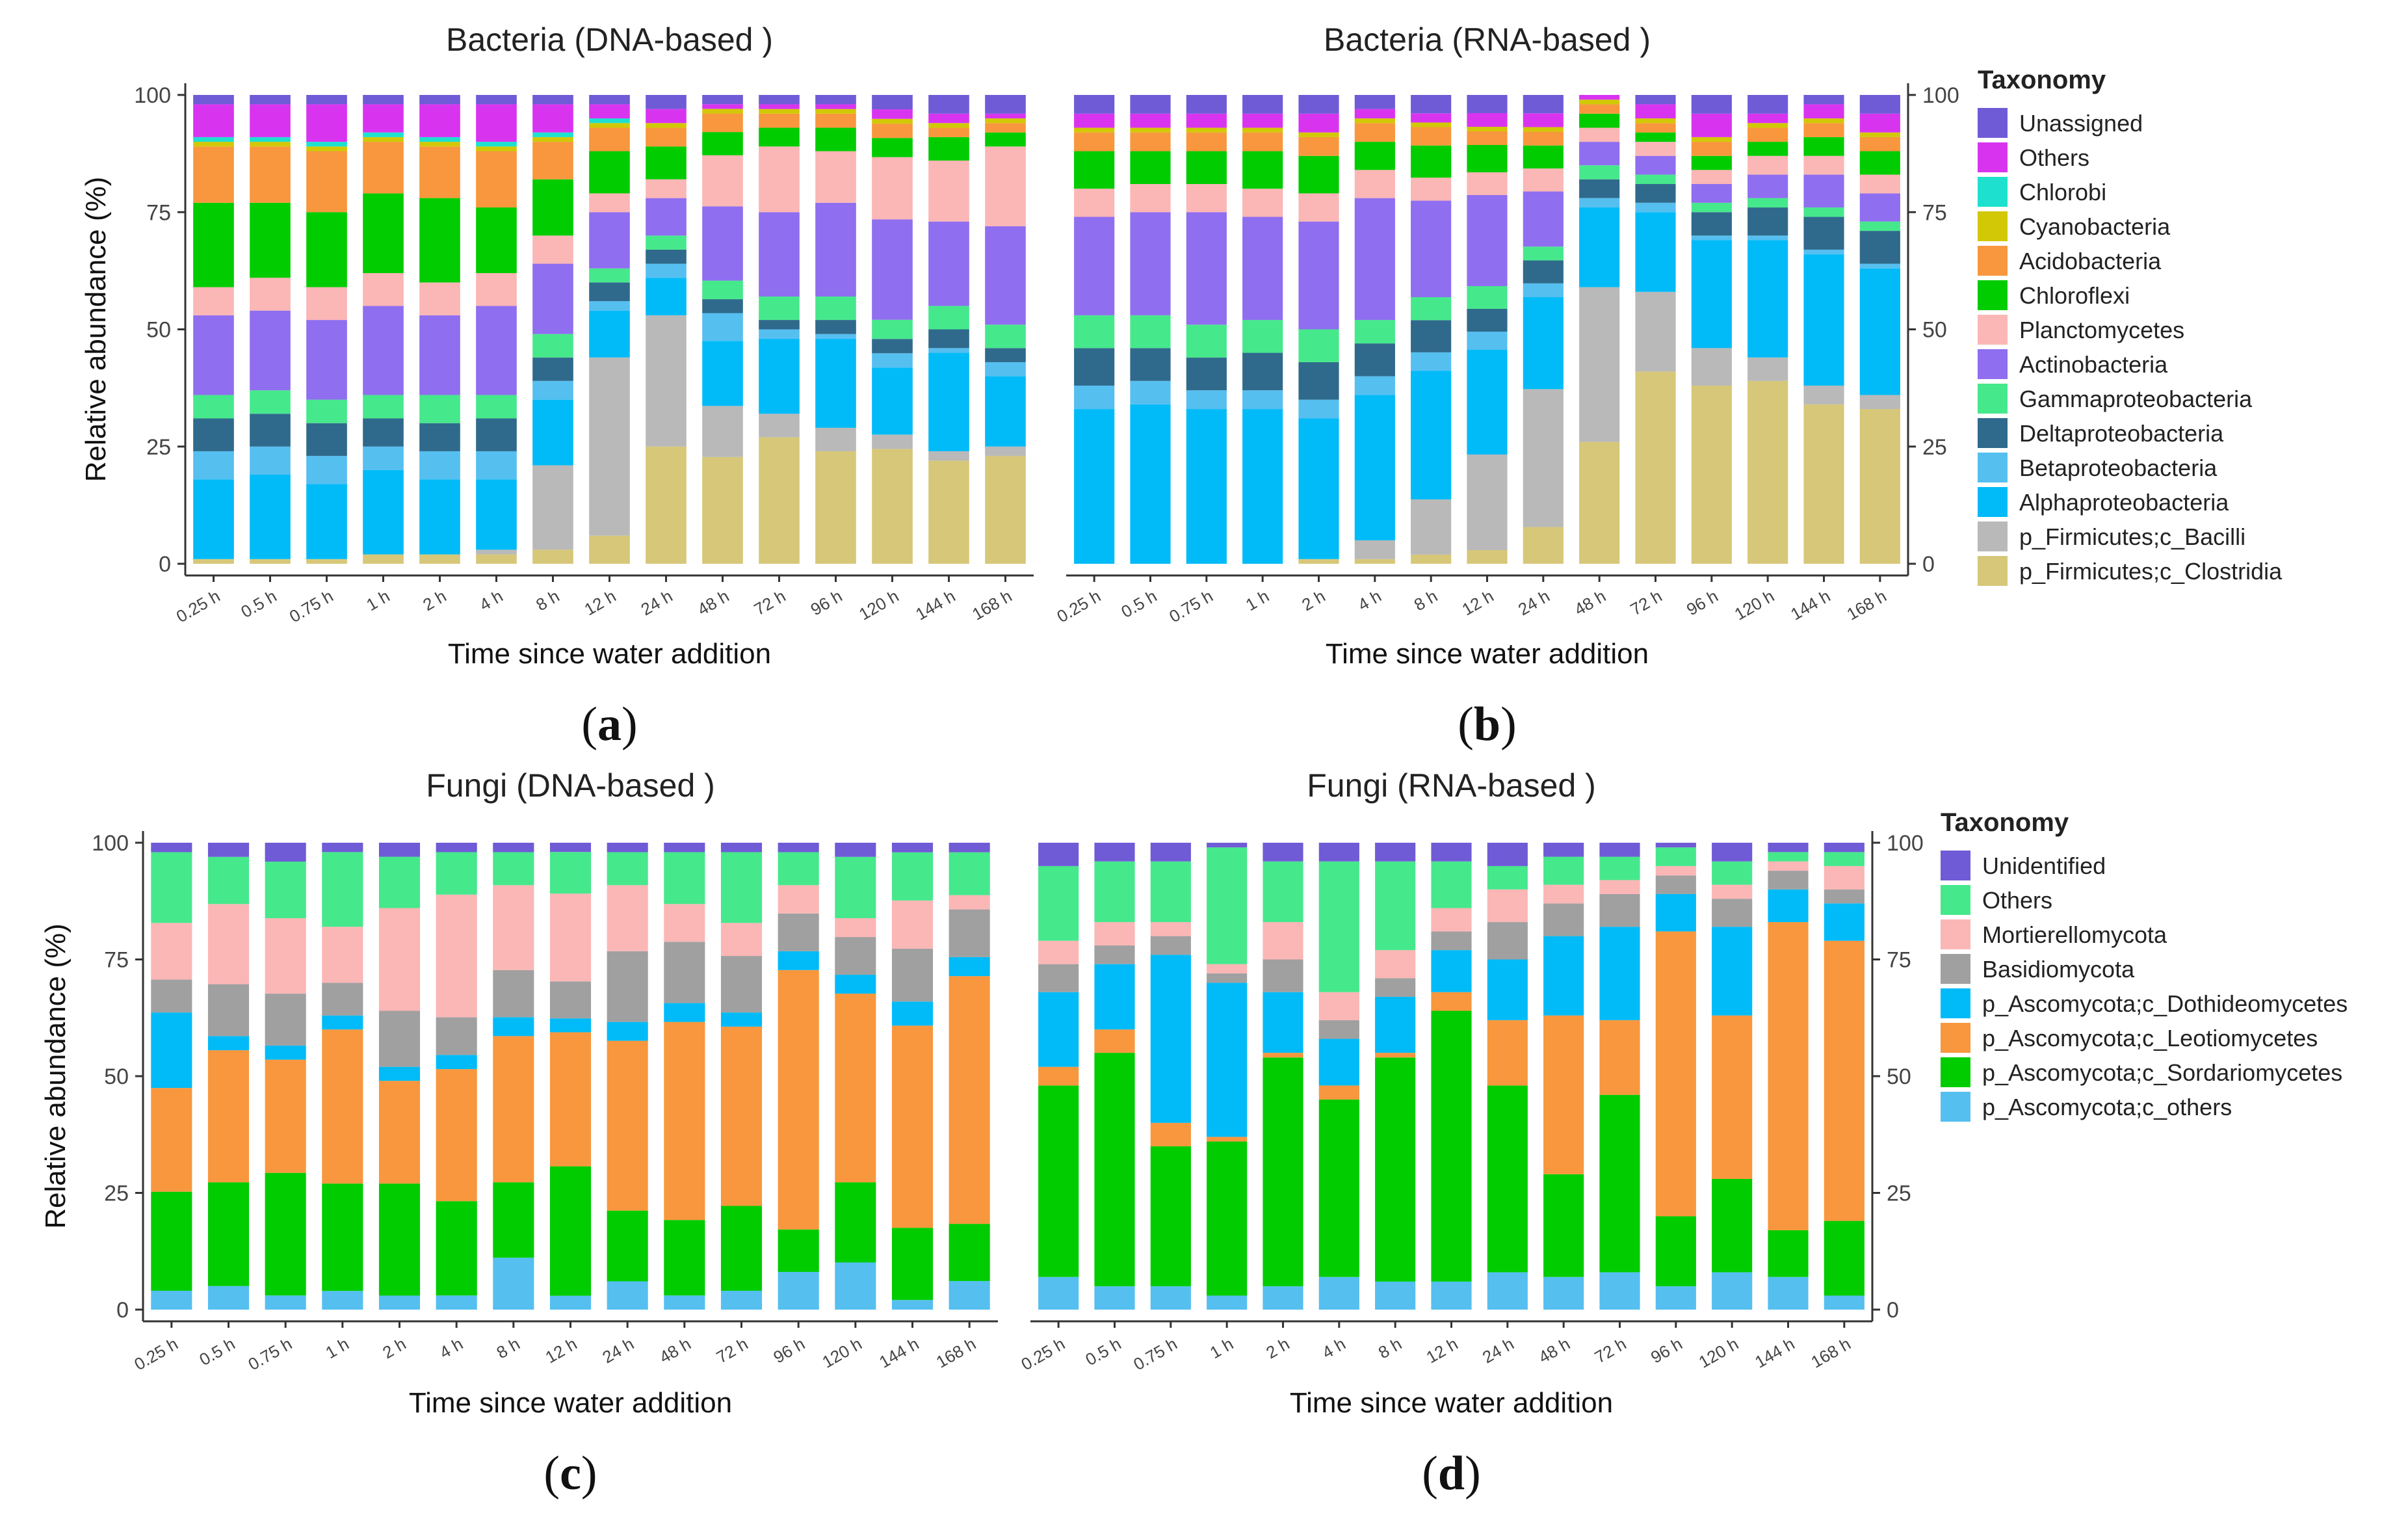  What do you see at coordinates (1507, 1076) in the screenshot?
I see `bar-stack-24-h` at bounding box center [1507, 1076].